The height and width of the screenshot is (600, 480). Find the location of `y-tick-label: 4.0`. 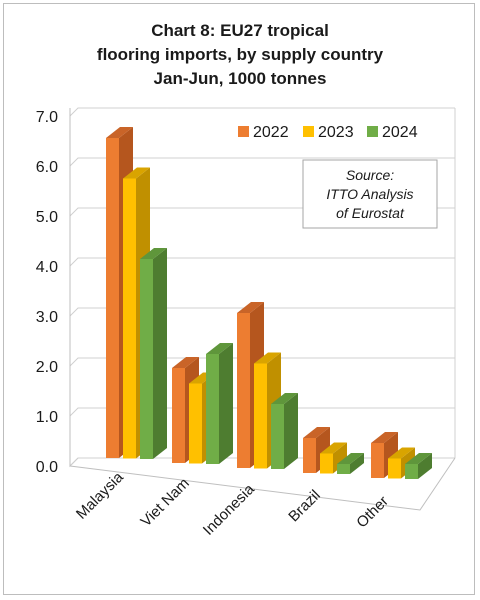

y-tick-label: 4.0 is located at coordinates (47, 267).